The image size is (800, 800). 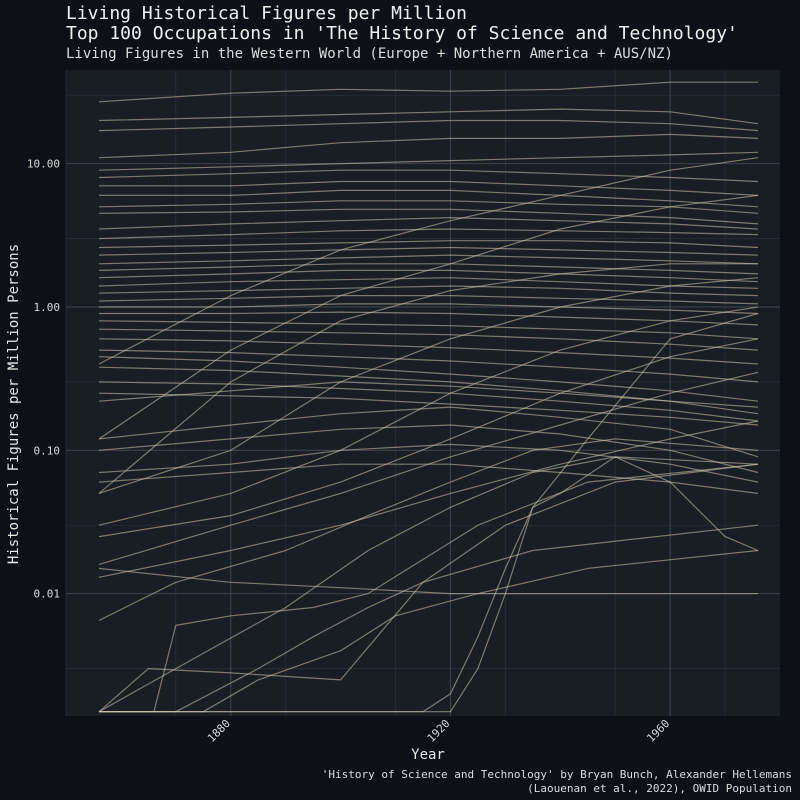 I want to click on x-axis-label: Year, so click(x=428, y=755).